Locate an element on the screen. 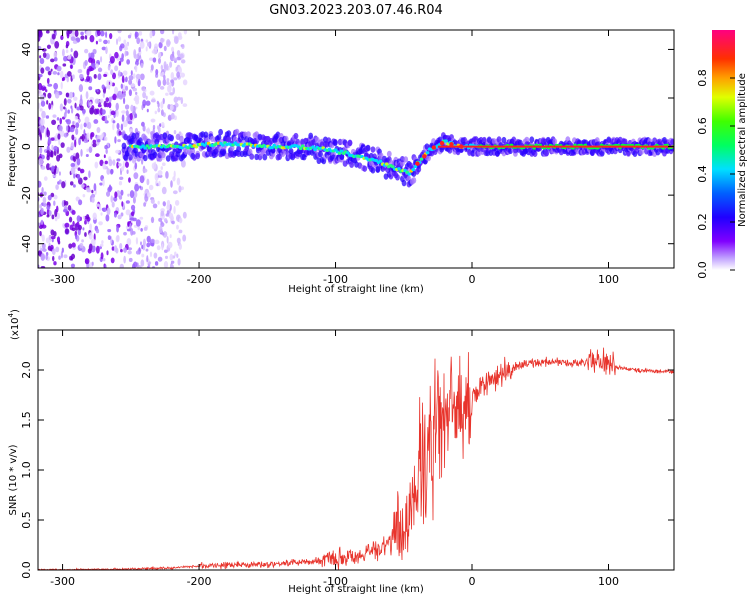 The width and height of the screenshot is (750, 600). colorbar-tick-label: 0.6 is located at coordinates (702, 126).